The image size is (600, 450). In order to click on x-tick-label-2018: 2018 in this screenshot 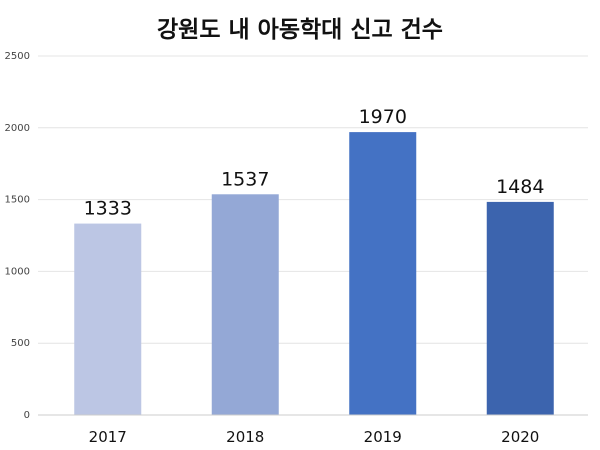, I will do `click(245, 437)`.